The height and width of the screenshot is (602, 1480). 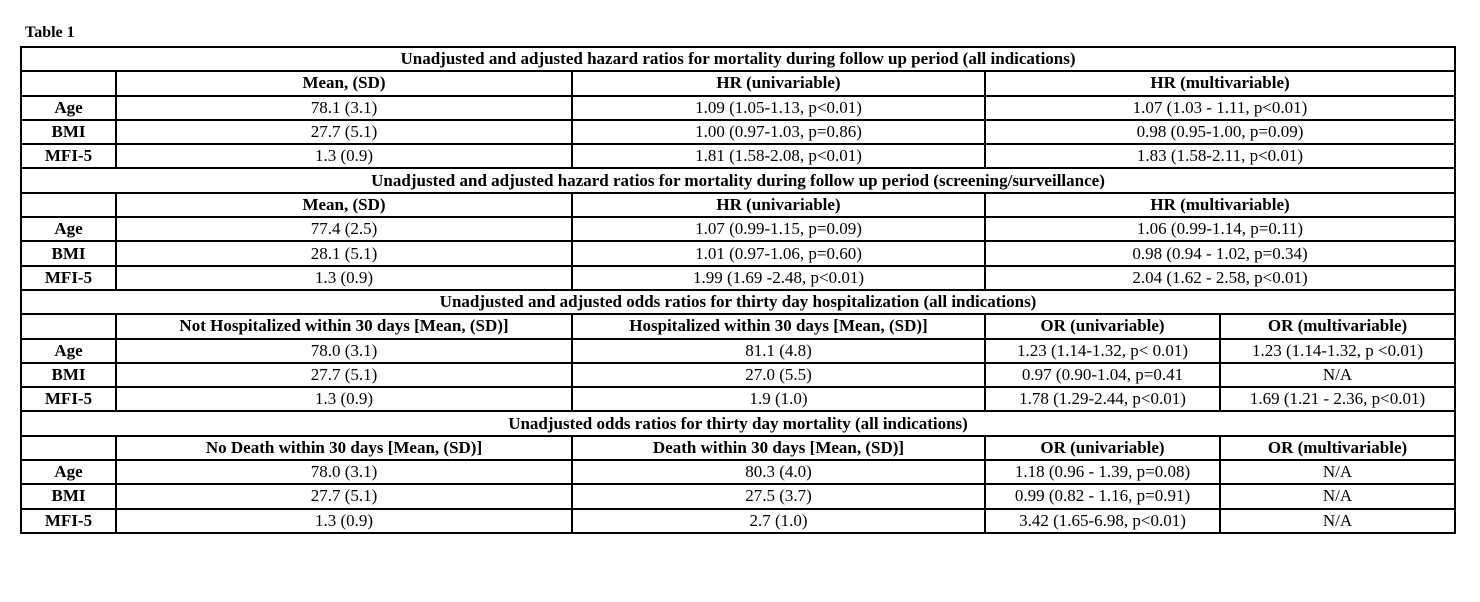 I want to click on table-cell: 1.83 (1.58-2.11, p<0.01), so click(x=1220, y=156).